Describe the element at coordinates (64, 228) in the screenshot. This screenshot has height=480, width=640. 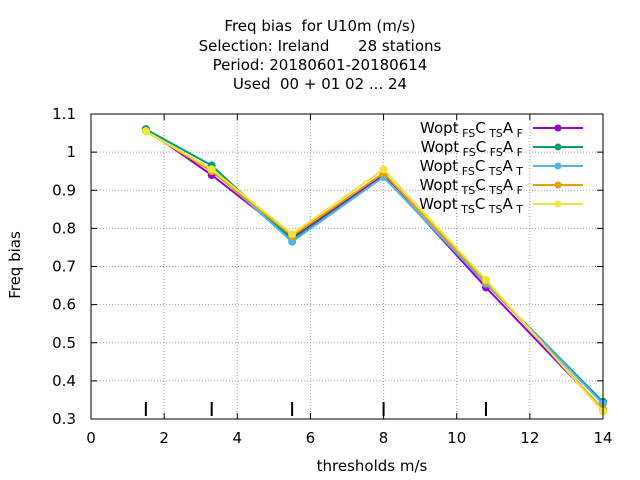
I see `y-tick-label: 0.8` at that location.